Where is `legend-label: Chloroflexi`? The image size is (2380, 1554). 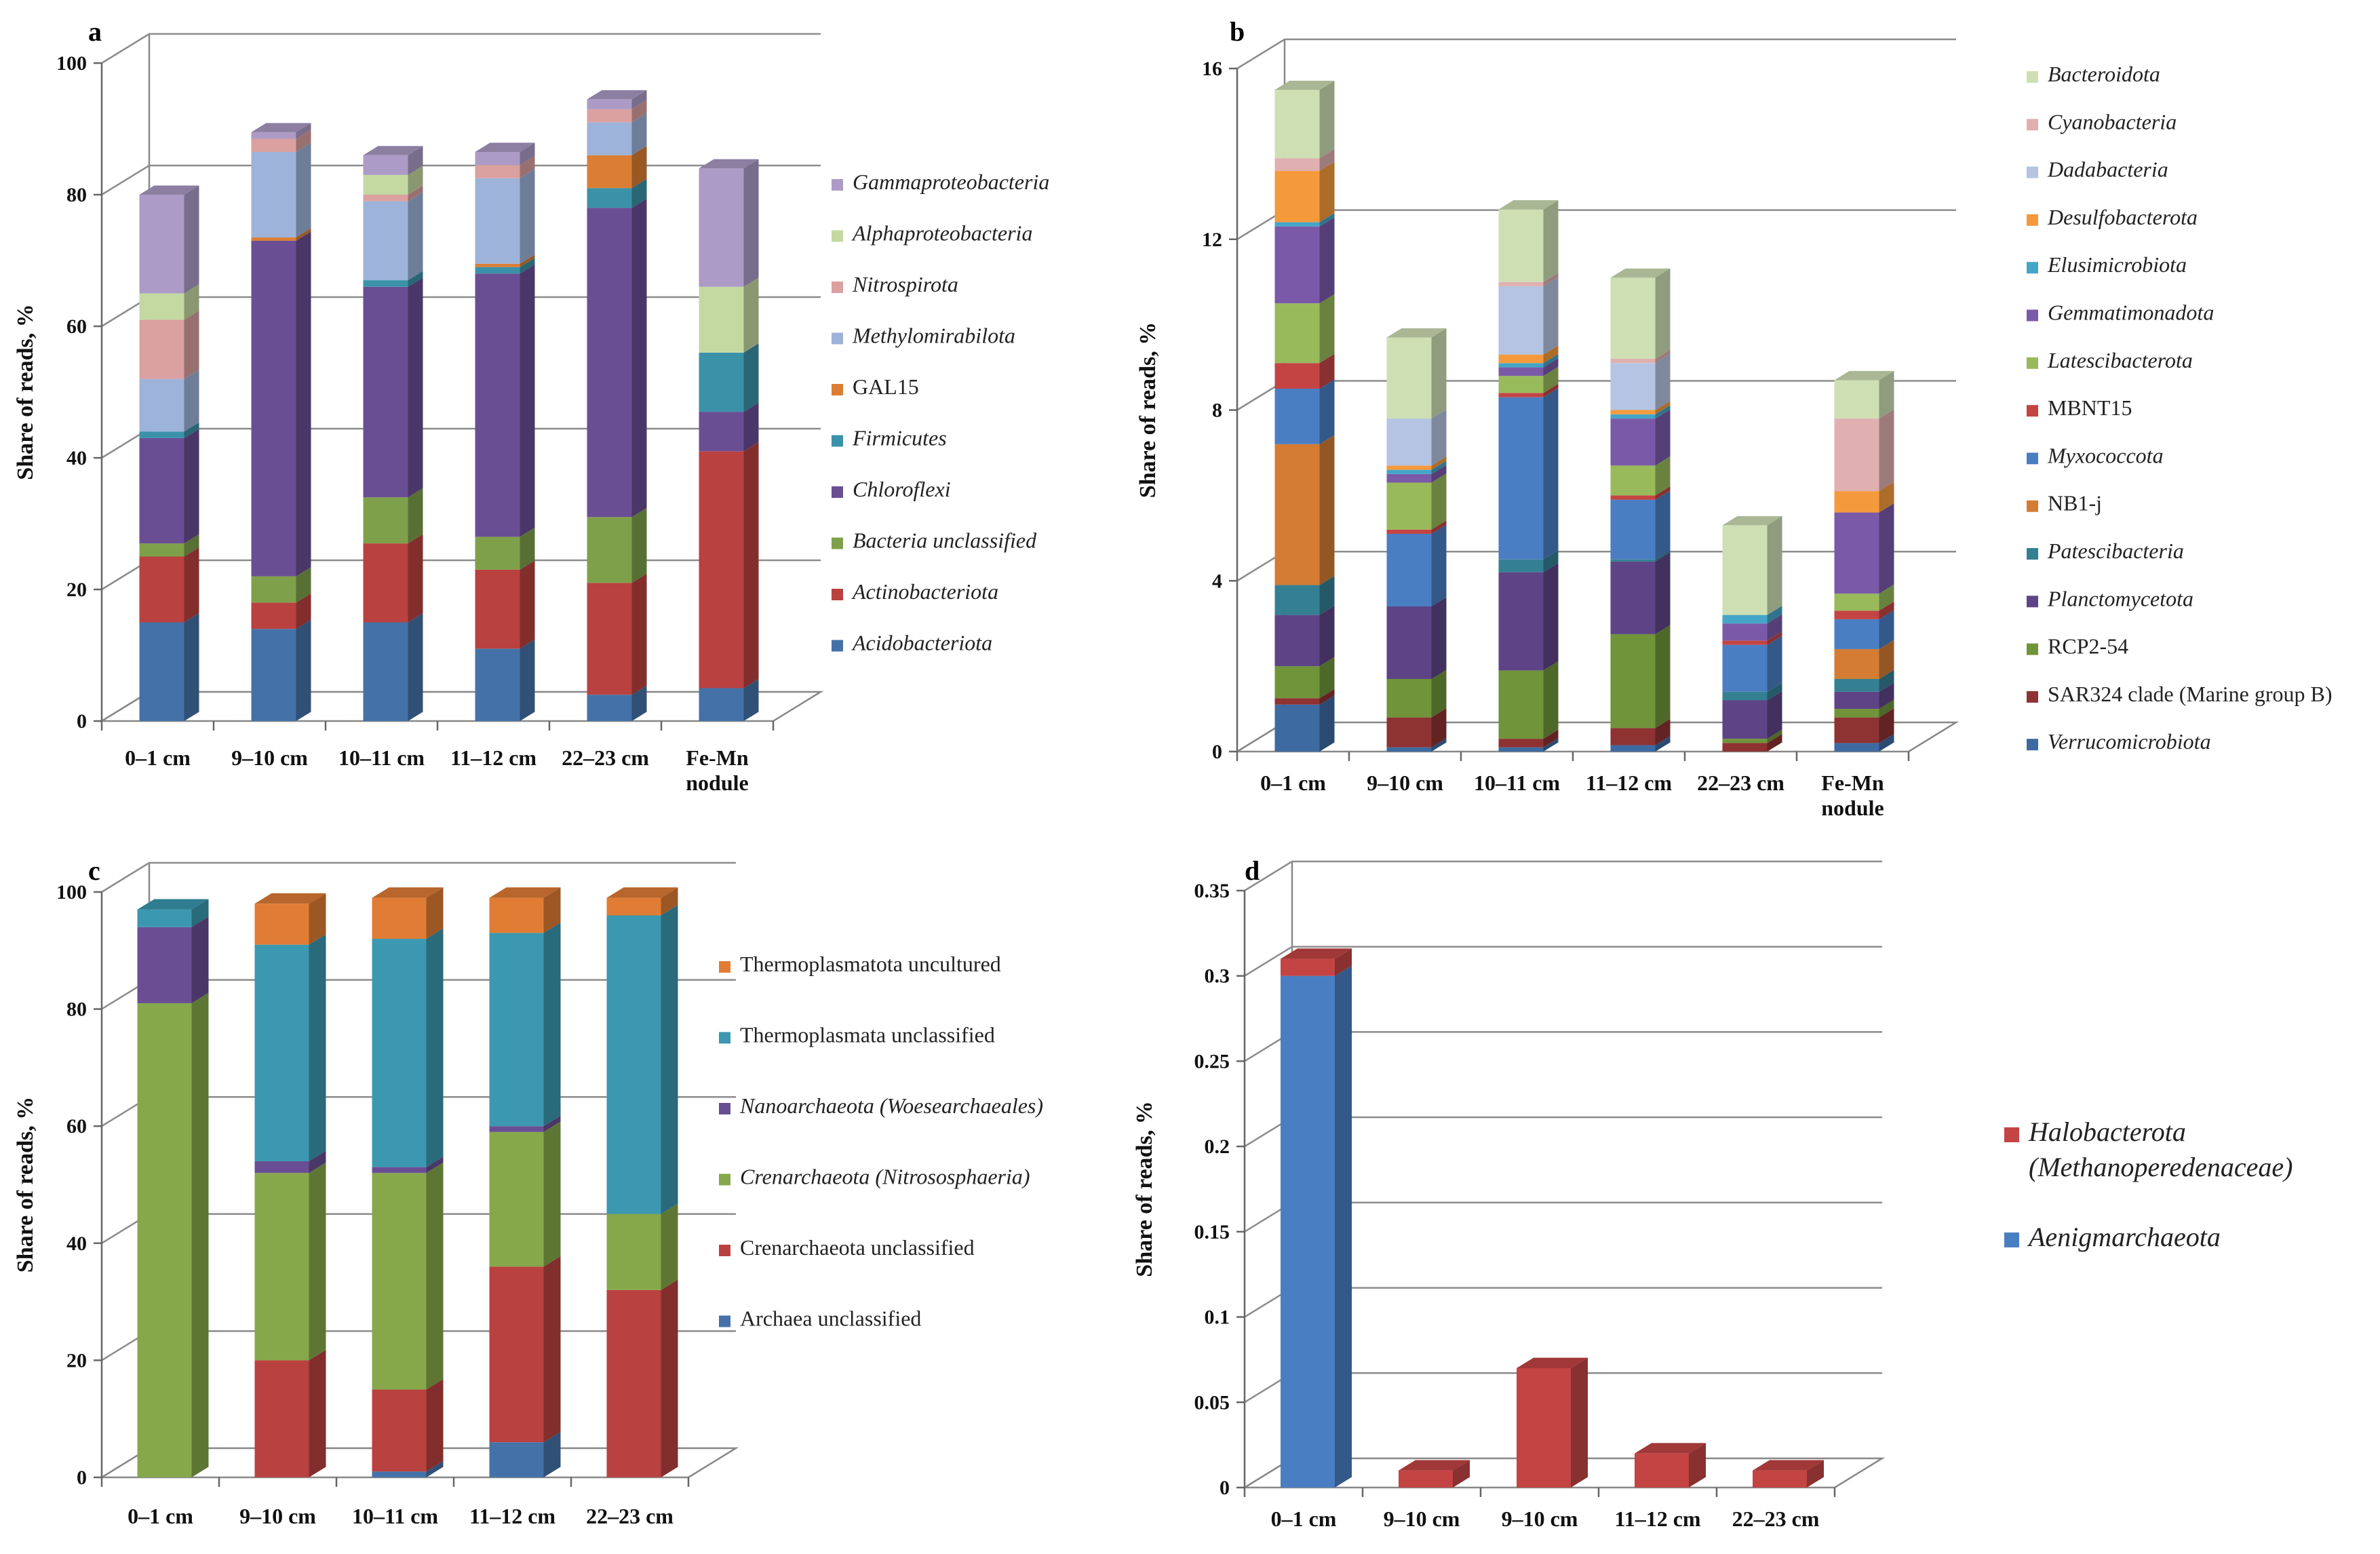 legend-label: Chloroflexi is located at coordinates (902, 489).